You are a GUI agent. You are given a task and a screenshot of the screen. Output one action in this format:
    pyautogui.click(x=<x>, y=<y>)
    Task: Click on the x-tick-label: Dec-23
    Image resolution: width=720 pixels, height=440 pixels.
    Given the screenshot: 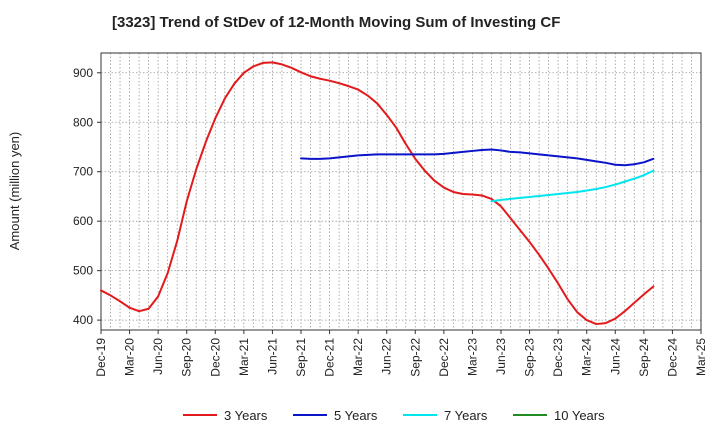 What is the action you would take?
    pyautogui.click(x=558, y=357)
    